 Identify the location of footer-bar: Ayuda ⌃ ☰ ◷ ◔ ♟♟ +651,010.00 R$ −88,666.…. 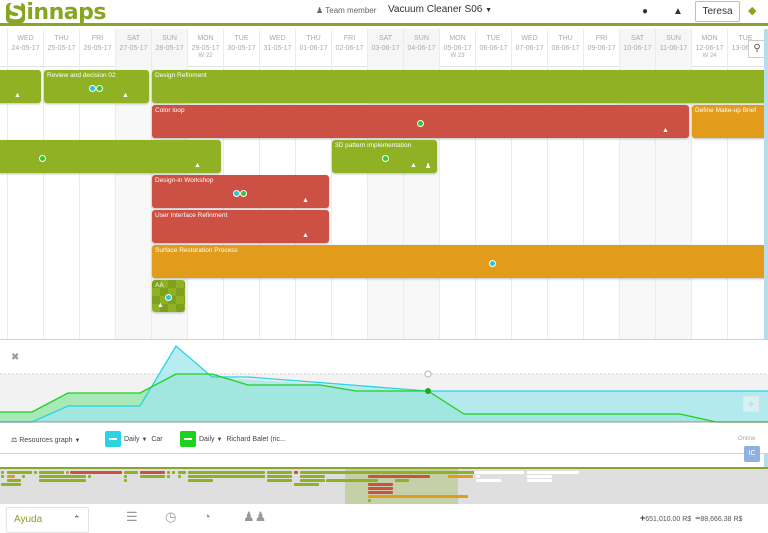
(384, 518).